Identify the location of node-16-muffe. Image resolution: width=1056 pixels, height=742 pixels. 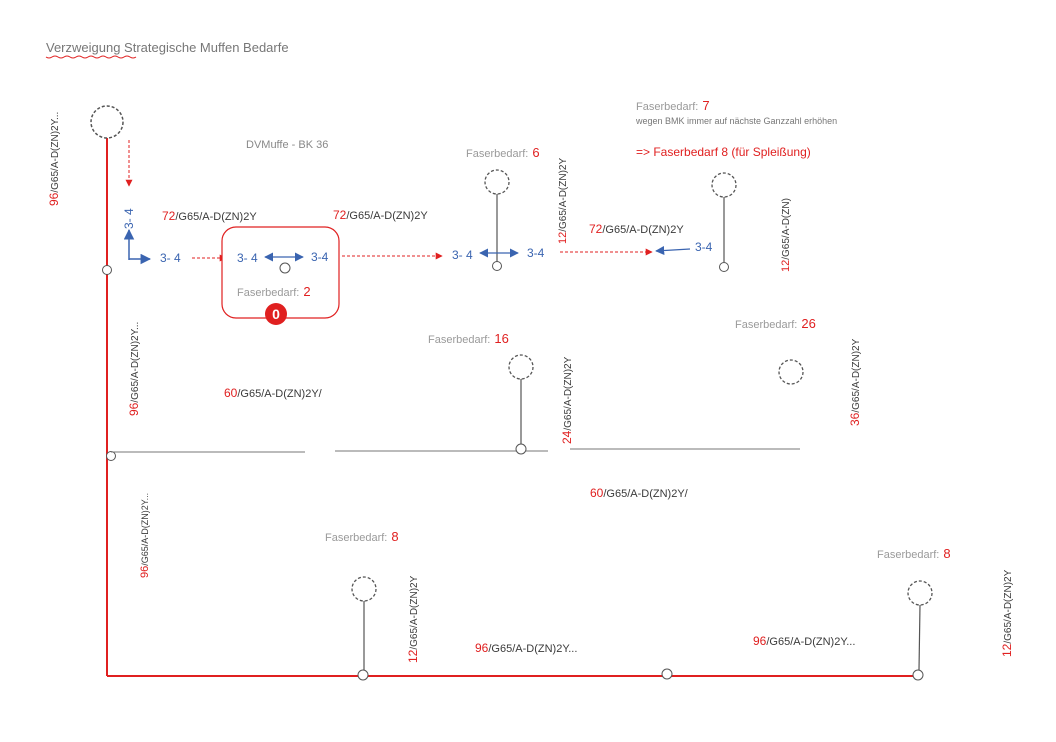
(521, 367).